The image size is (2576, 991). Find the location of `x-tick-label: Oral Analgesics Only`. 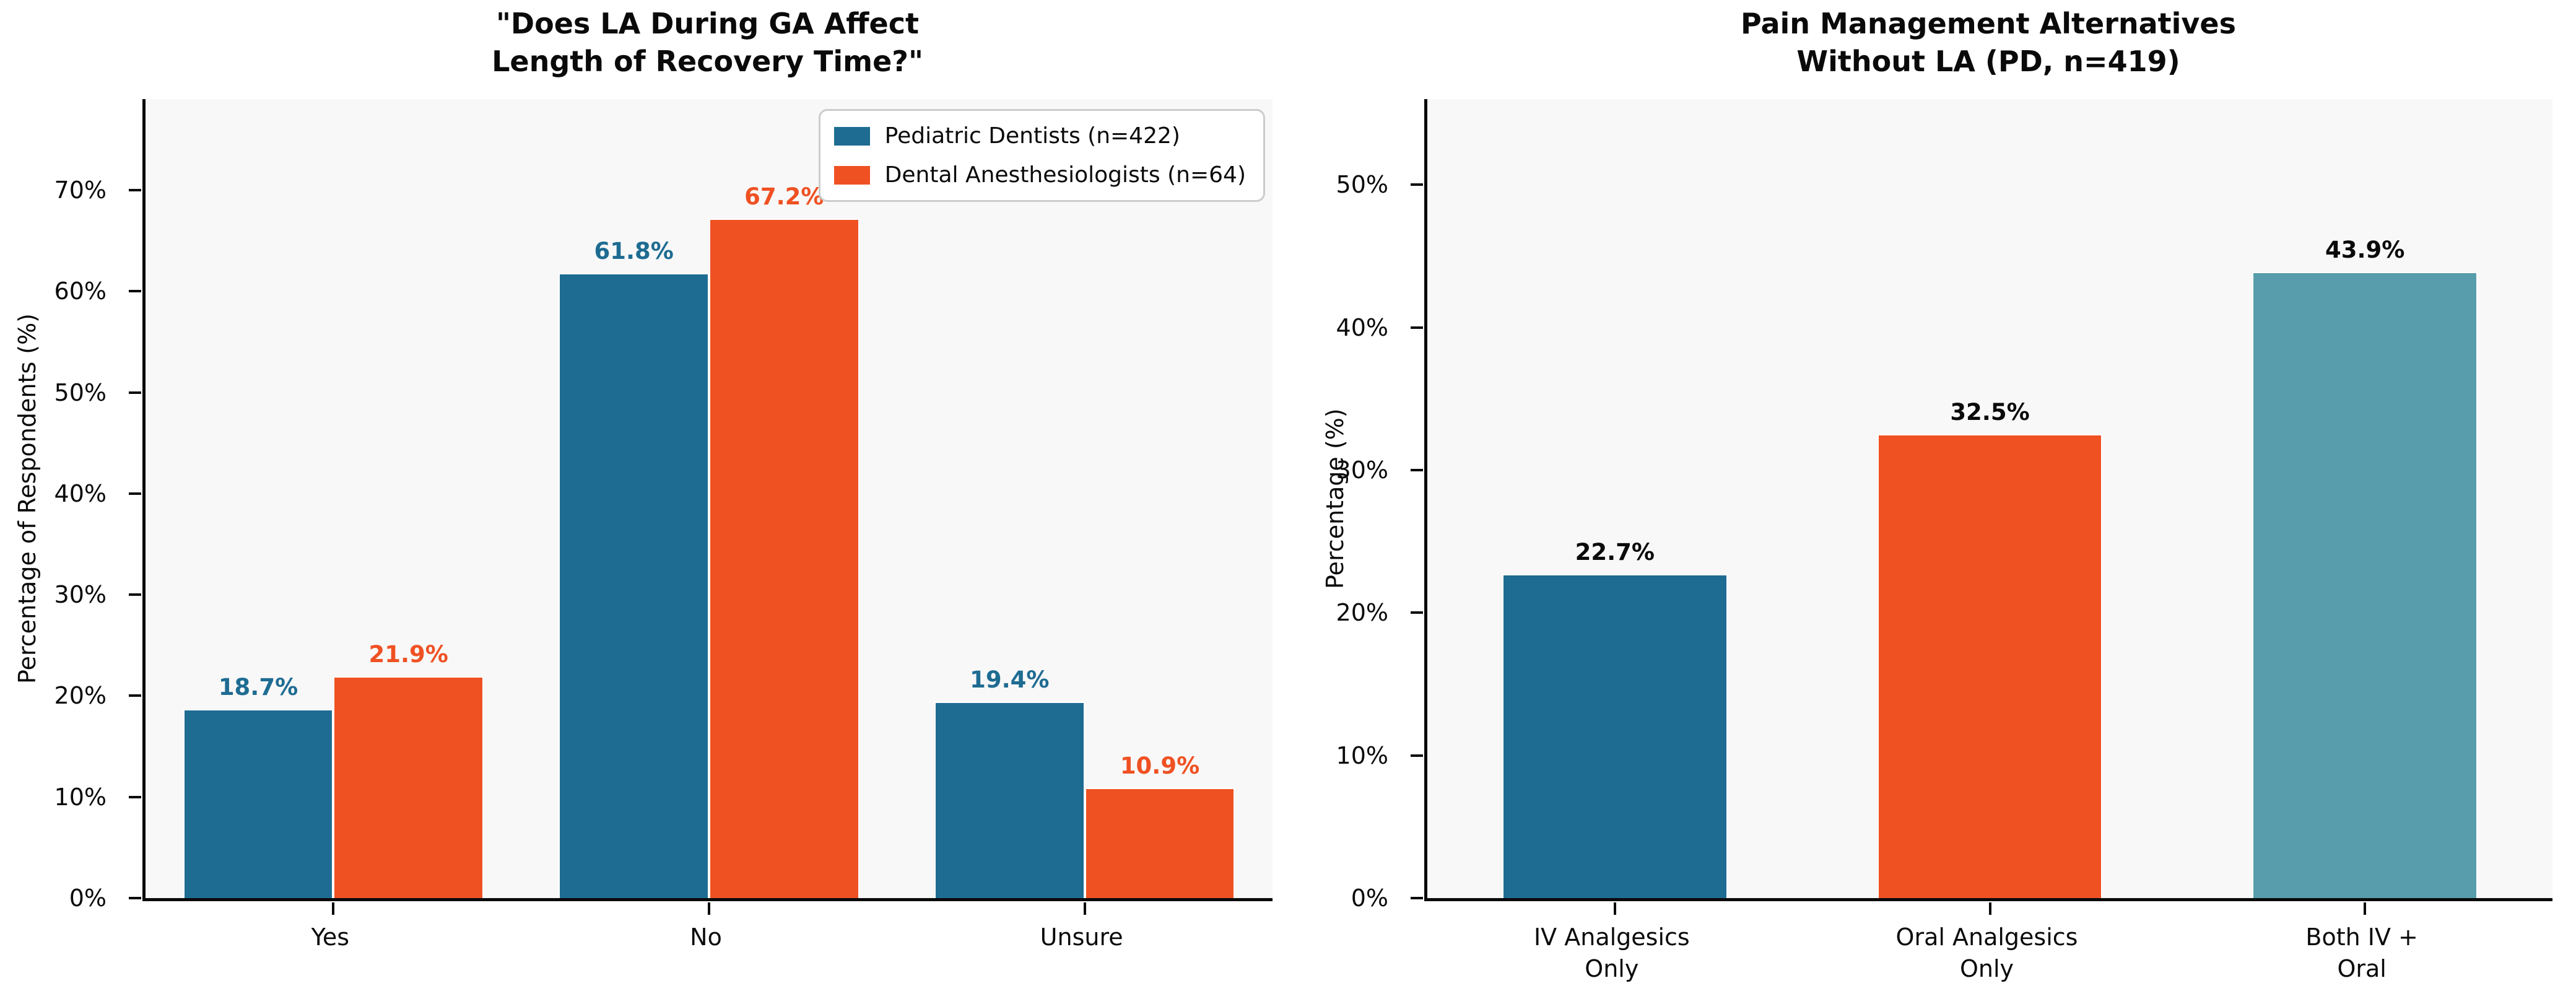

x-tick-label: Oral Analgesics Only is located at coordinates (1987, 953).